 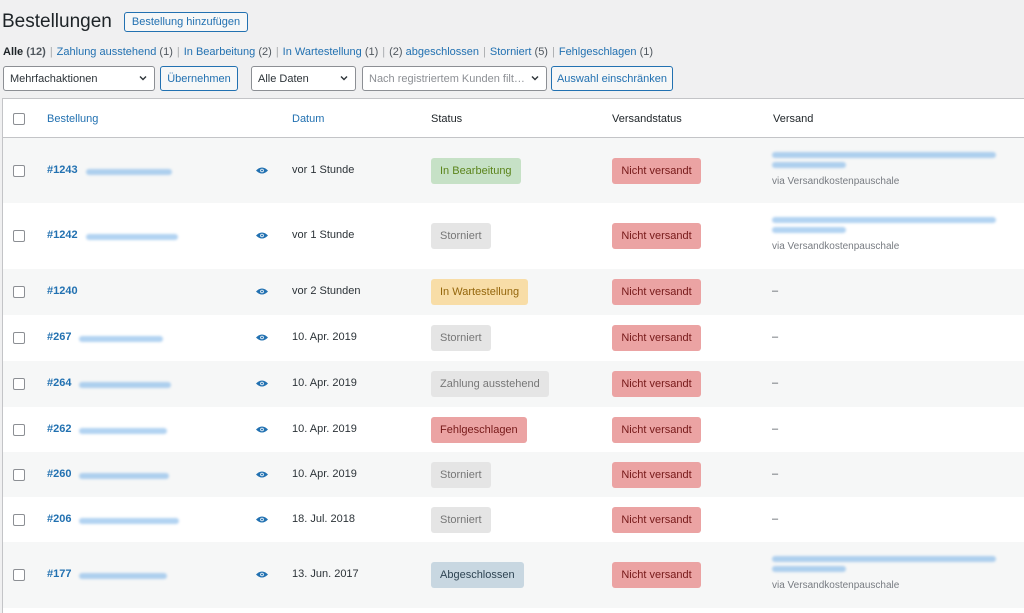 I want to click on dates-select-label: Alle Daten, so click(x=283, y=78).